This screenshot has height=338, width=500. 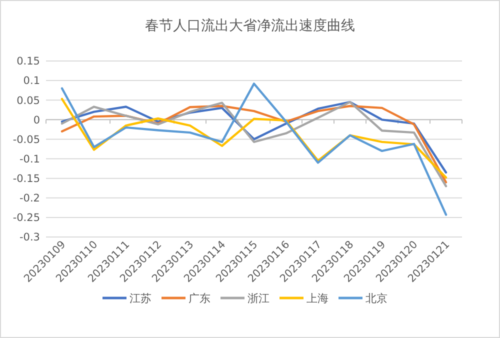 What do you see at coordinates (26, 140) in the screenshot?
I see `y-tick-label: -0.05` at bounding box center [26, 140].